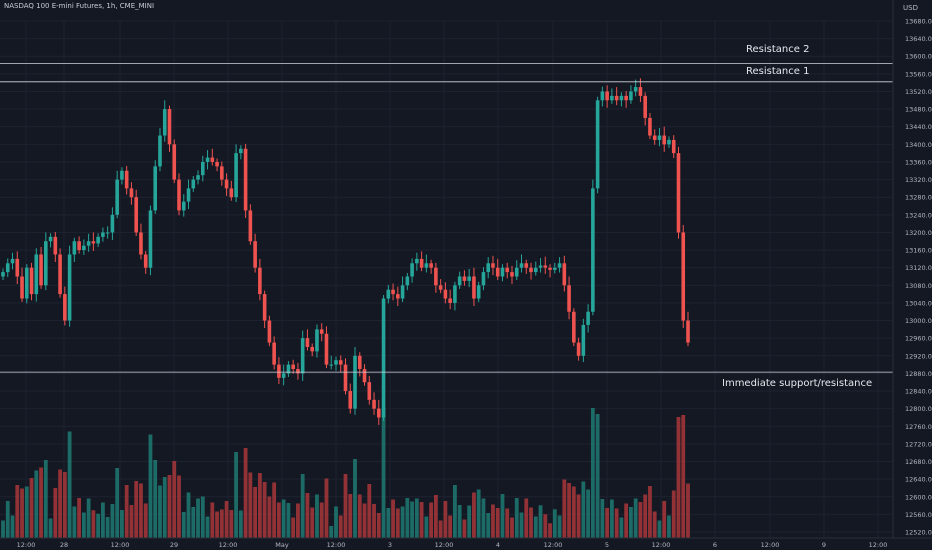 Image resolution: width=932 pixels, height=550 pixels. Describe the element at coordinates (918, 57) in the screenshot. I see `y-tick-label: 13600.00` at that location.